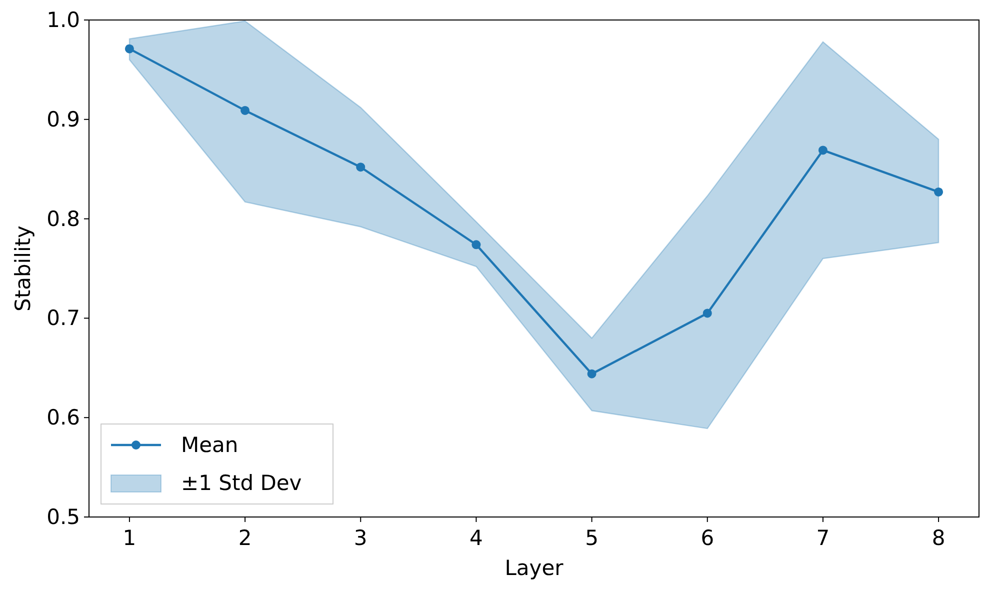  What do you see at coordinates (209, 445) in the screenshot?
I see `legend-label: Mean` at bounding box center [209, 445].